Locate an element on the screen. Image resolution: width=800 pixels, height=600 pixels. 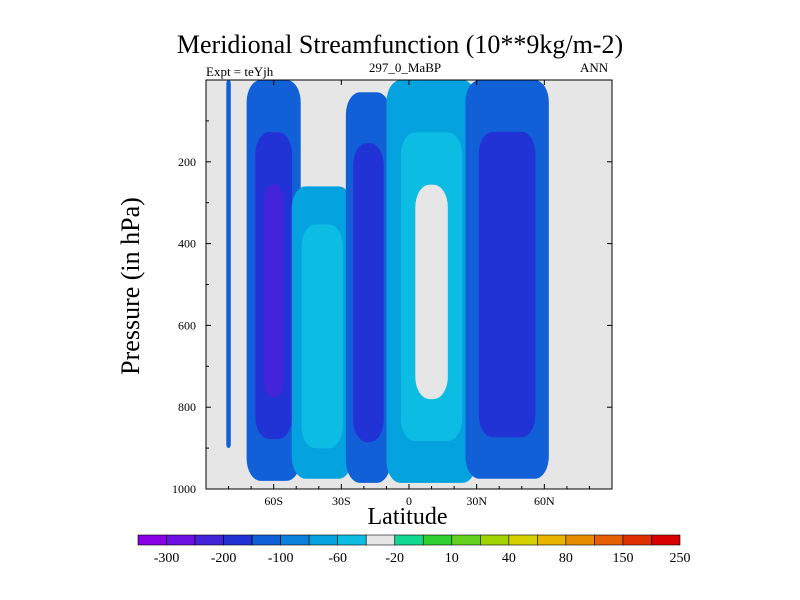
x-axis-label: Latitude is located at coordinates (407, 517).